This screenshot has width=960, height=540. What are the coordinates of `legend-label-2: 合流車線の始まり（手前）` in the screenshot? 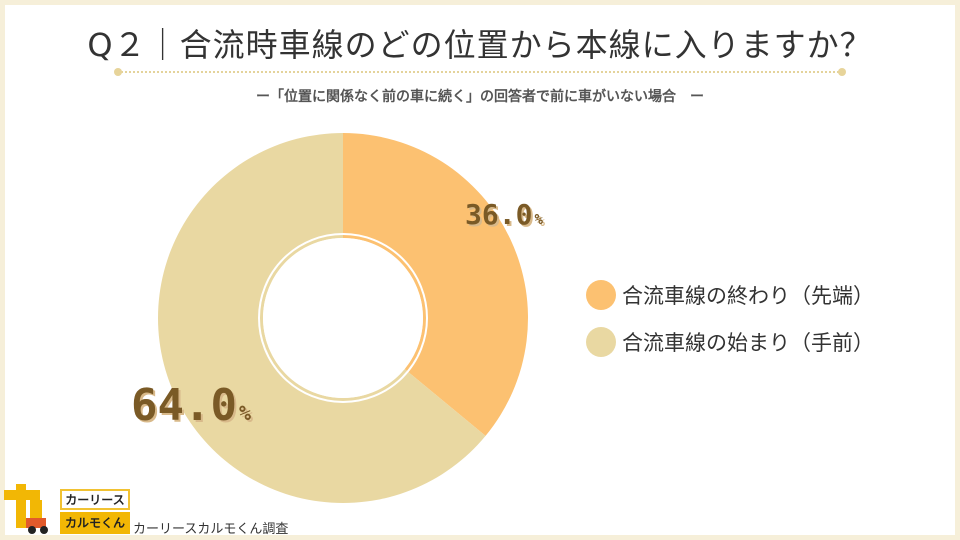 It's located at (748, 343).